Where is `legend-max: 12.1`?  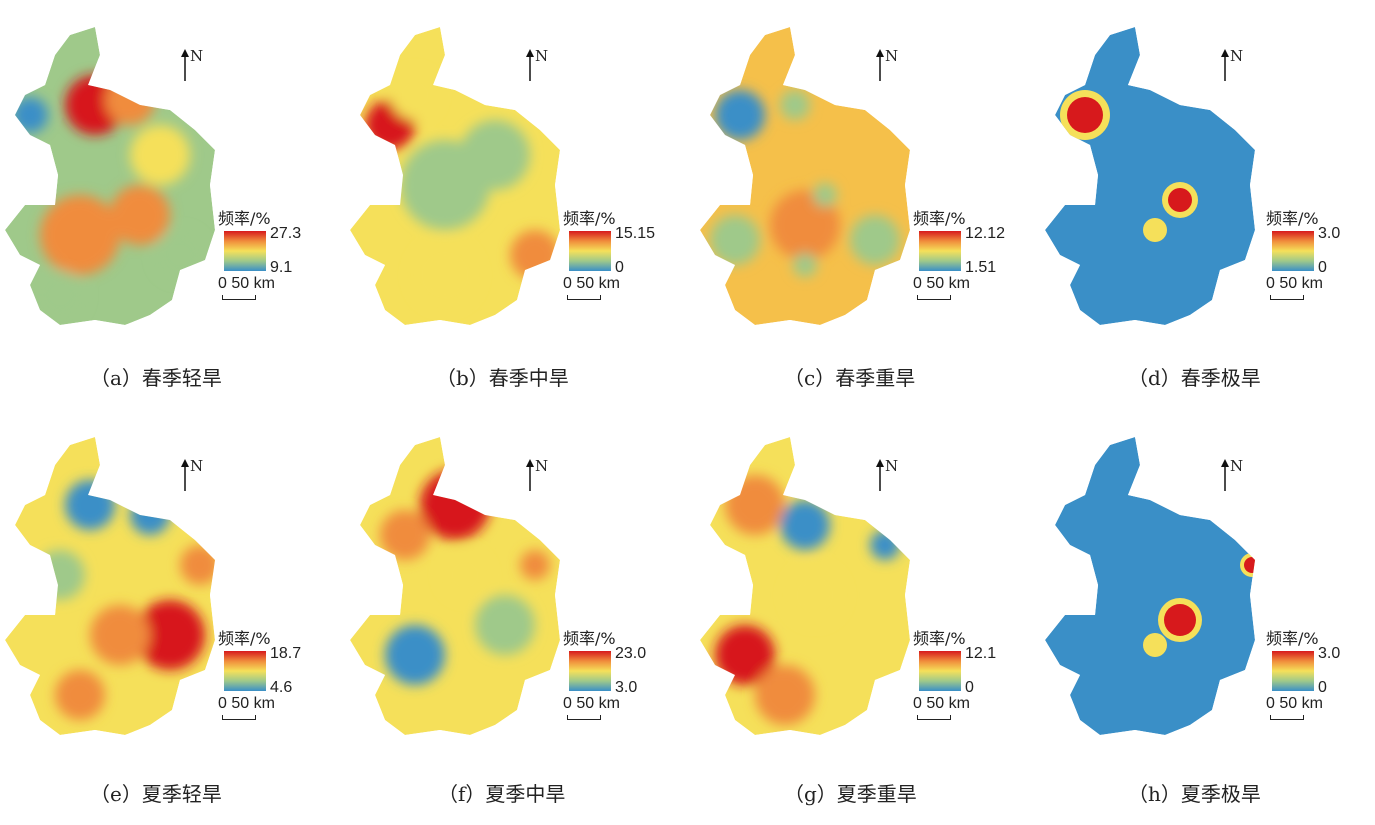 legend-max: 12.1 is located at coordinates (981, 653).